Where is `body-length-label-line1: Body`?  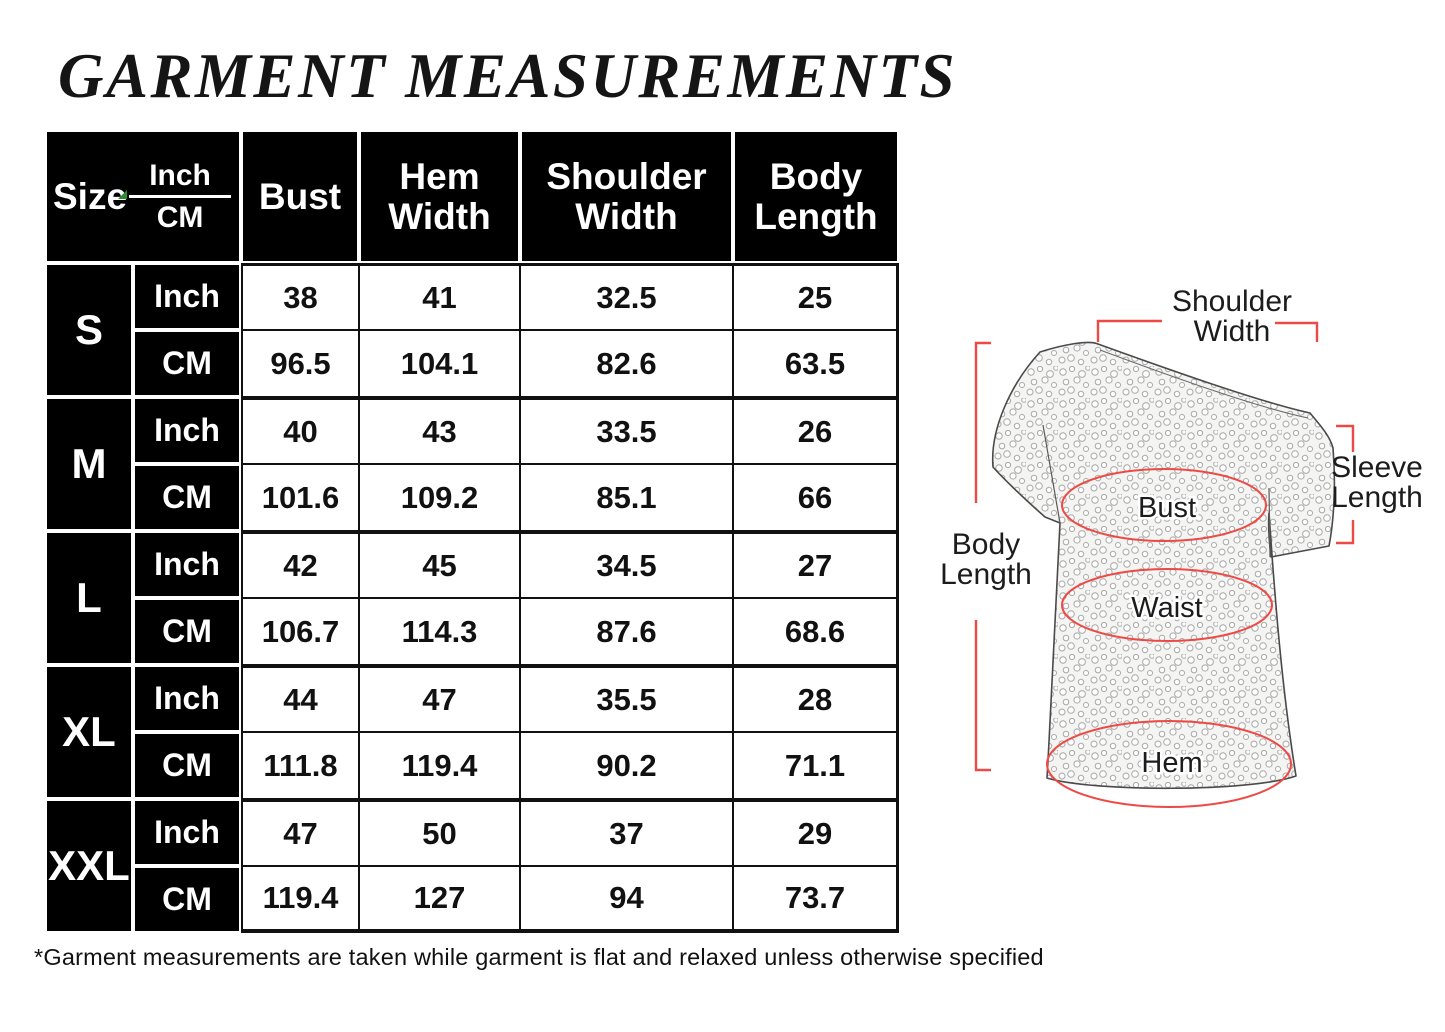
body-length-label-line1: Body is located at coordinates (986, 544).